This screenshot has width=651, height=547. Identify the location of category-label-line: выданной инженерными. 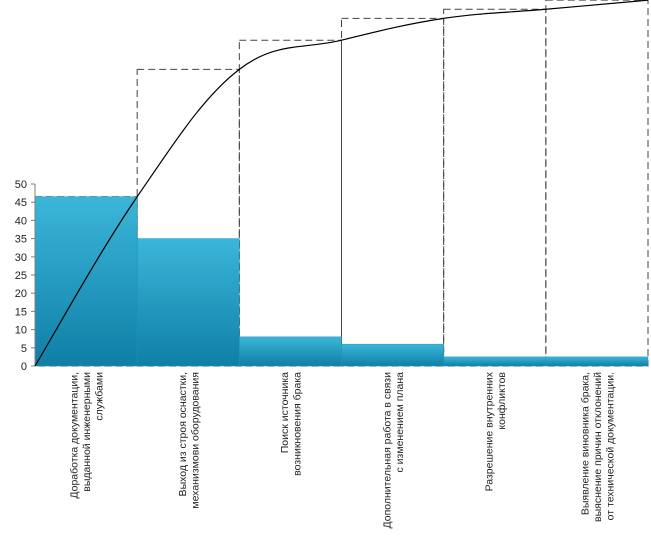
(87, 432).